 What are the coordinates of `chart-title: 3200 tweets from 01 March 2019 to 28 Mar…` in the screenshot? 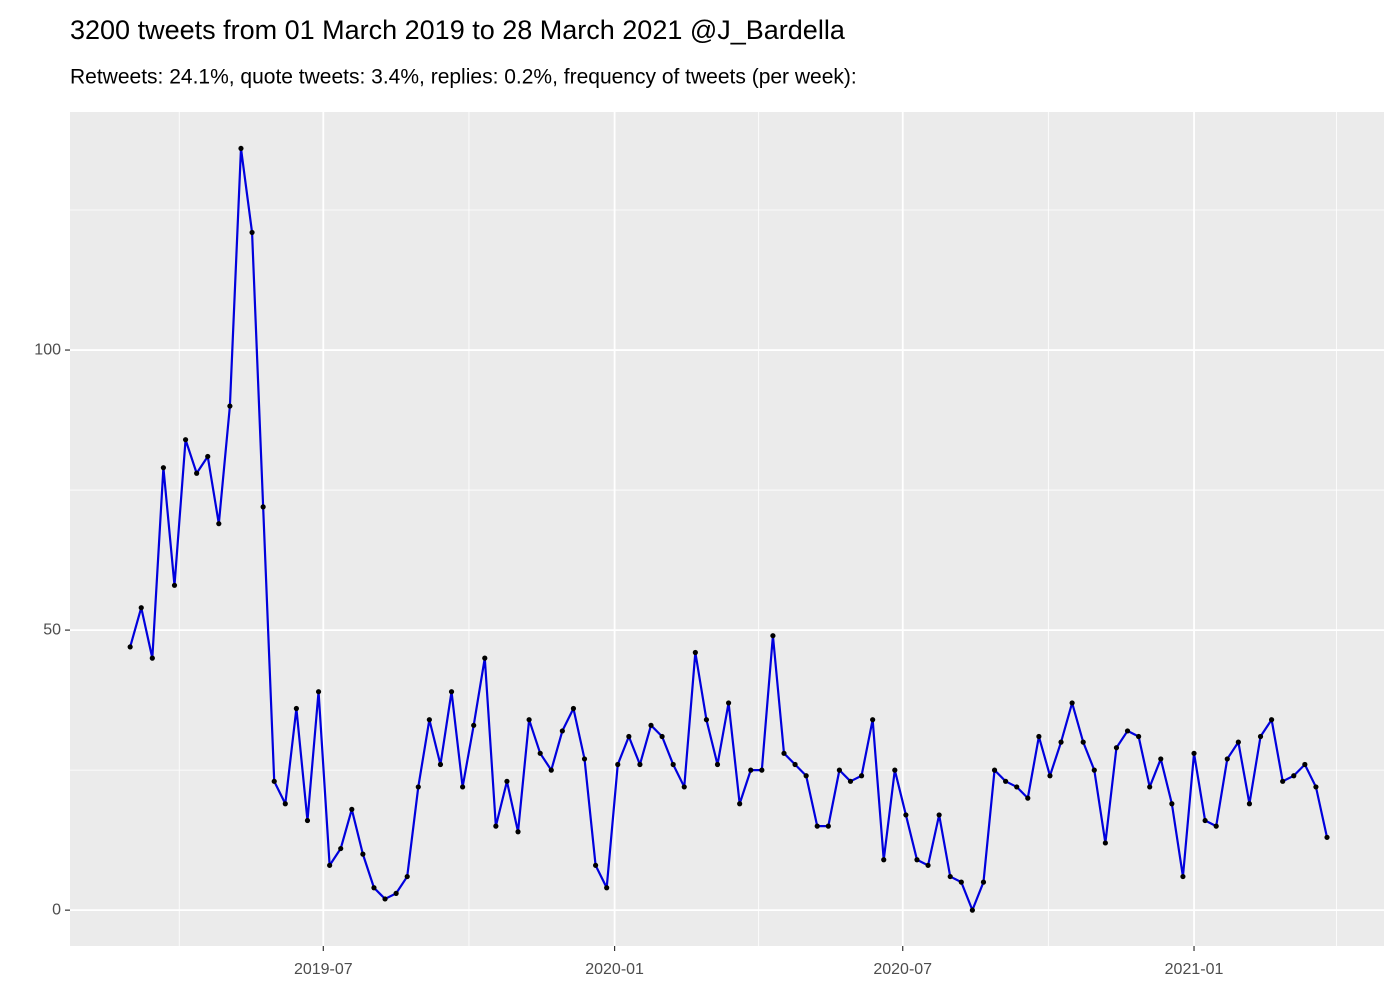 It's located at (458, 30).